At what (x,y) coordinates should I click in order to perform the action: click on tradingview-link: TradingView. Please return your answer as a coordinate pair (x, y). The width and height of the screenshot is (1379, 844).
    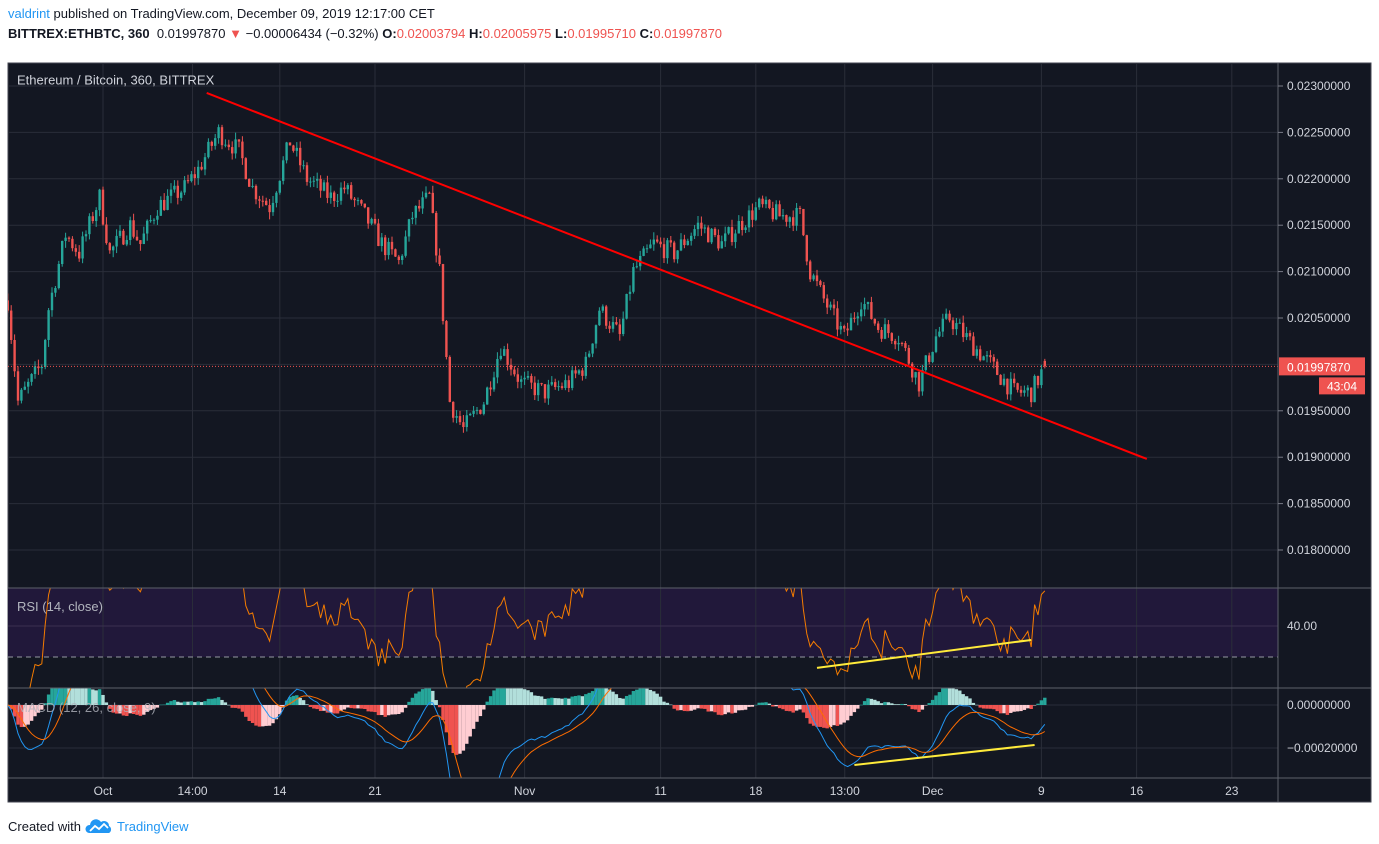
    Looking at the image, I should click on (152, 826).